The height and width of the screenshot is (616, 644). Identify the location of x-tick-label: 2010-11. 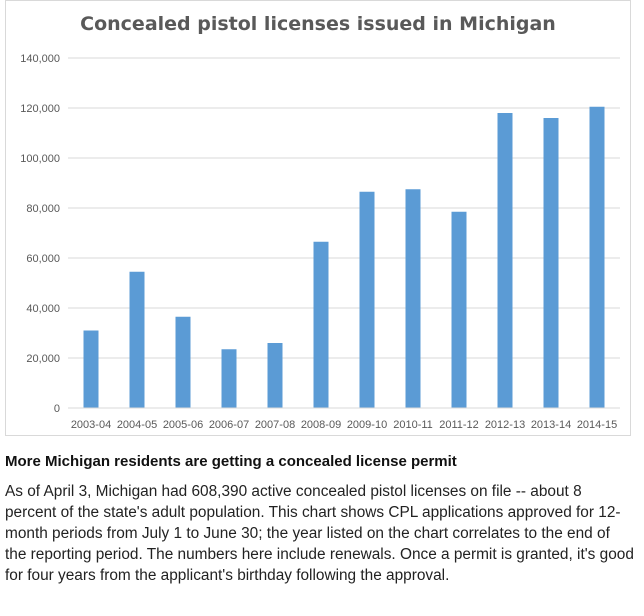
(413, 425).